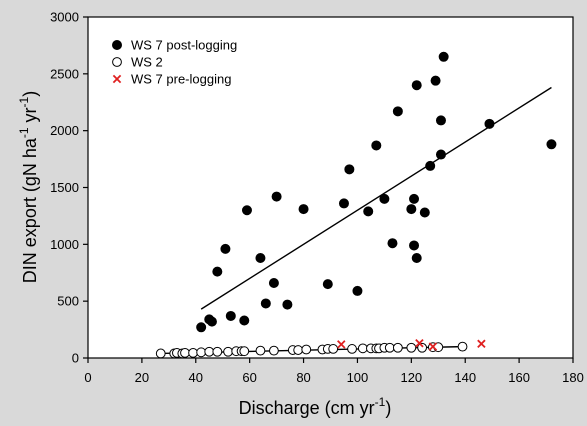 The image size is (587, 426). Describe the element at coordinates (68, 301) in the screenshot. I see `y-tick-label: 500` at that location.